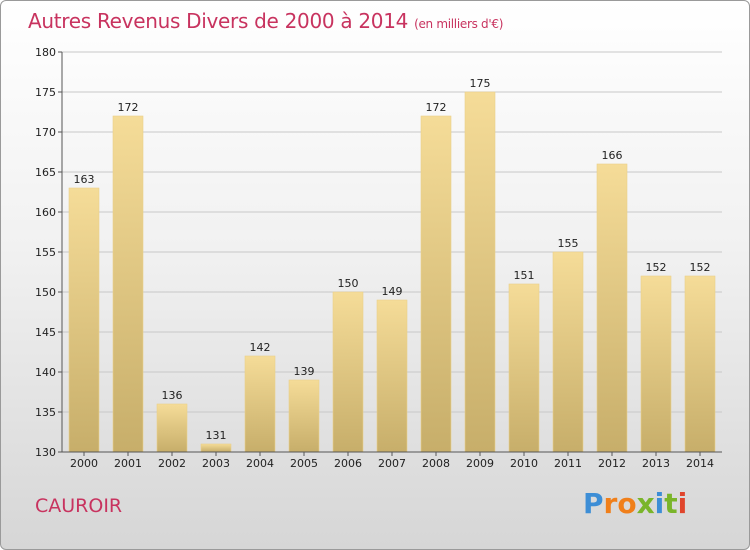  What do you see at coordinates (45, 52) in the screenshot?
I see `y-tick-label: 180` at bounding box center [45, 52].